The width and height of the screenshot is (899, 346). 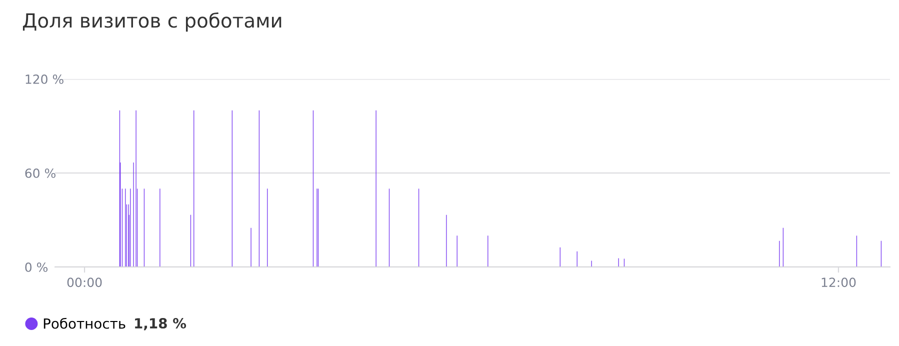 What do you see at coordinates (152, 22) in the screenshot?
I see `chart-title: Доля визитов с роботами` at bounding box center [152, 22].